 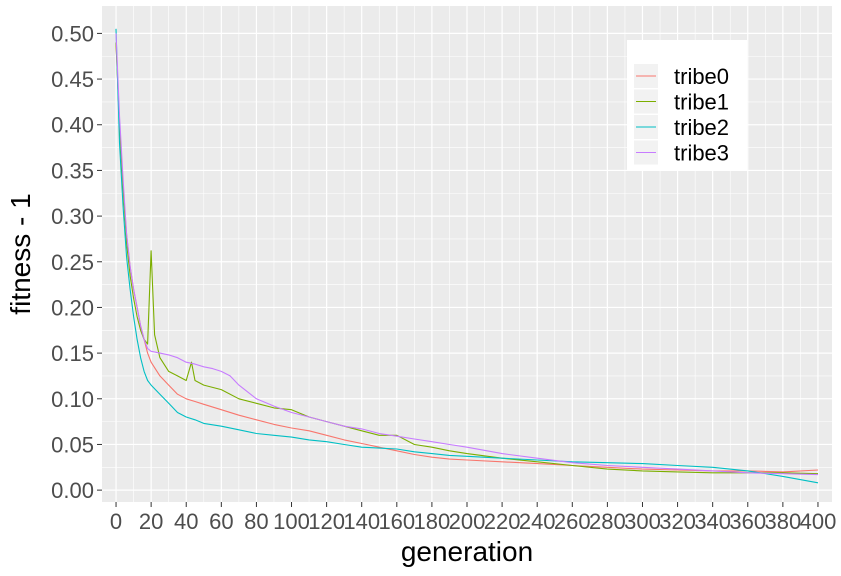 What do you see at coordinates (677, 521) in the screenshot?
I see `x-tick-label: 320` at bounding box center [677, 521].